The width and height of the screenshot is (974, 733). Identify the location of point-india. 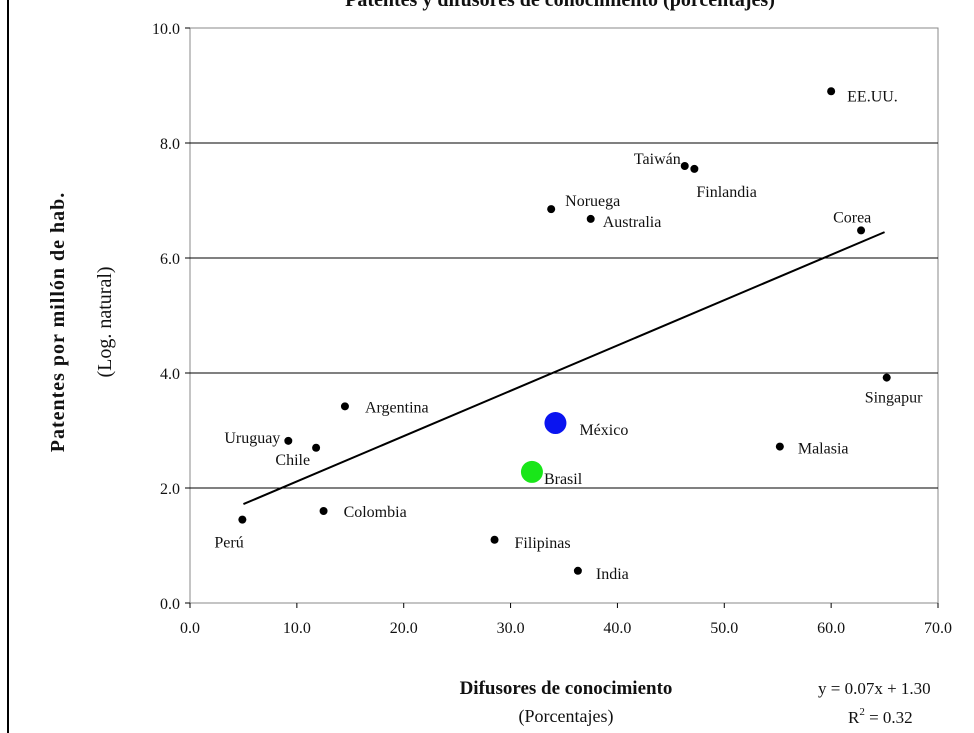
(577, 570).